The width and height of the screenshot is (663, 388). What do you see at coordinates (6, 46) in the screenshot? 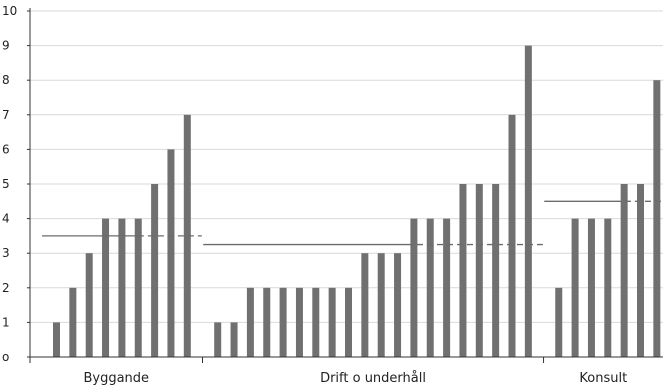
I see `y-tick-label: 9` at bounding box center [6, 46].